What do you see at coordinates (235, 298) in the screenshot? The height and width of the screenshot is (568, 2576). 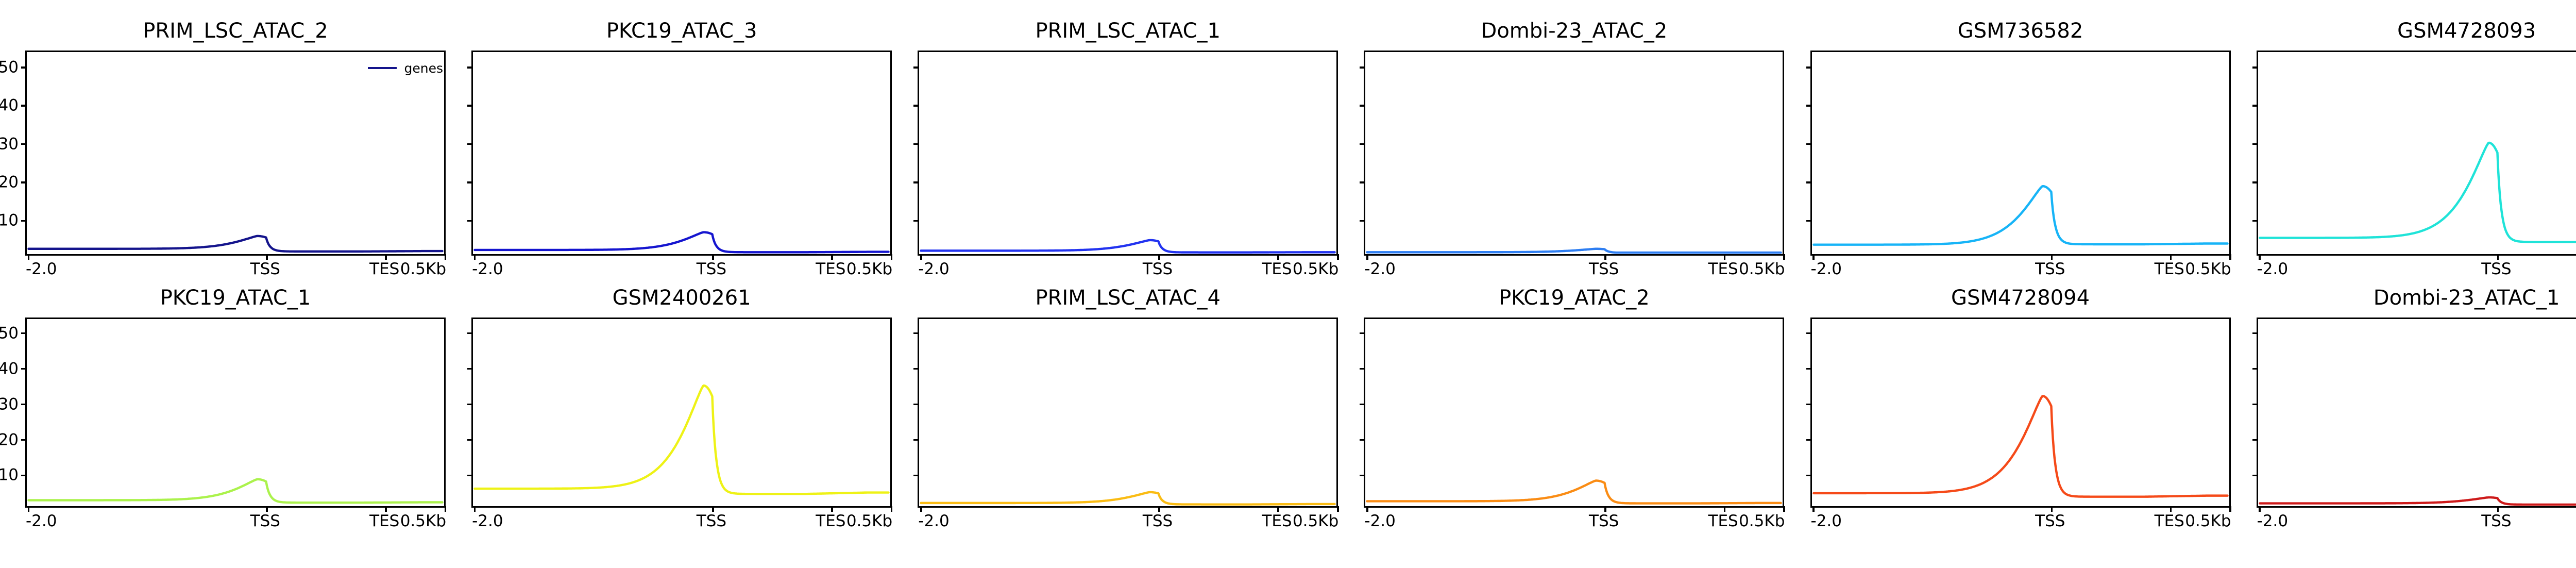 I see `panel-title: PKC19_ATAC_1` at bounding box center [235, 298].